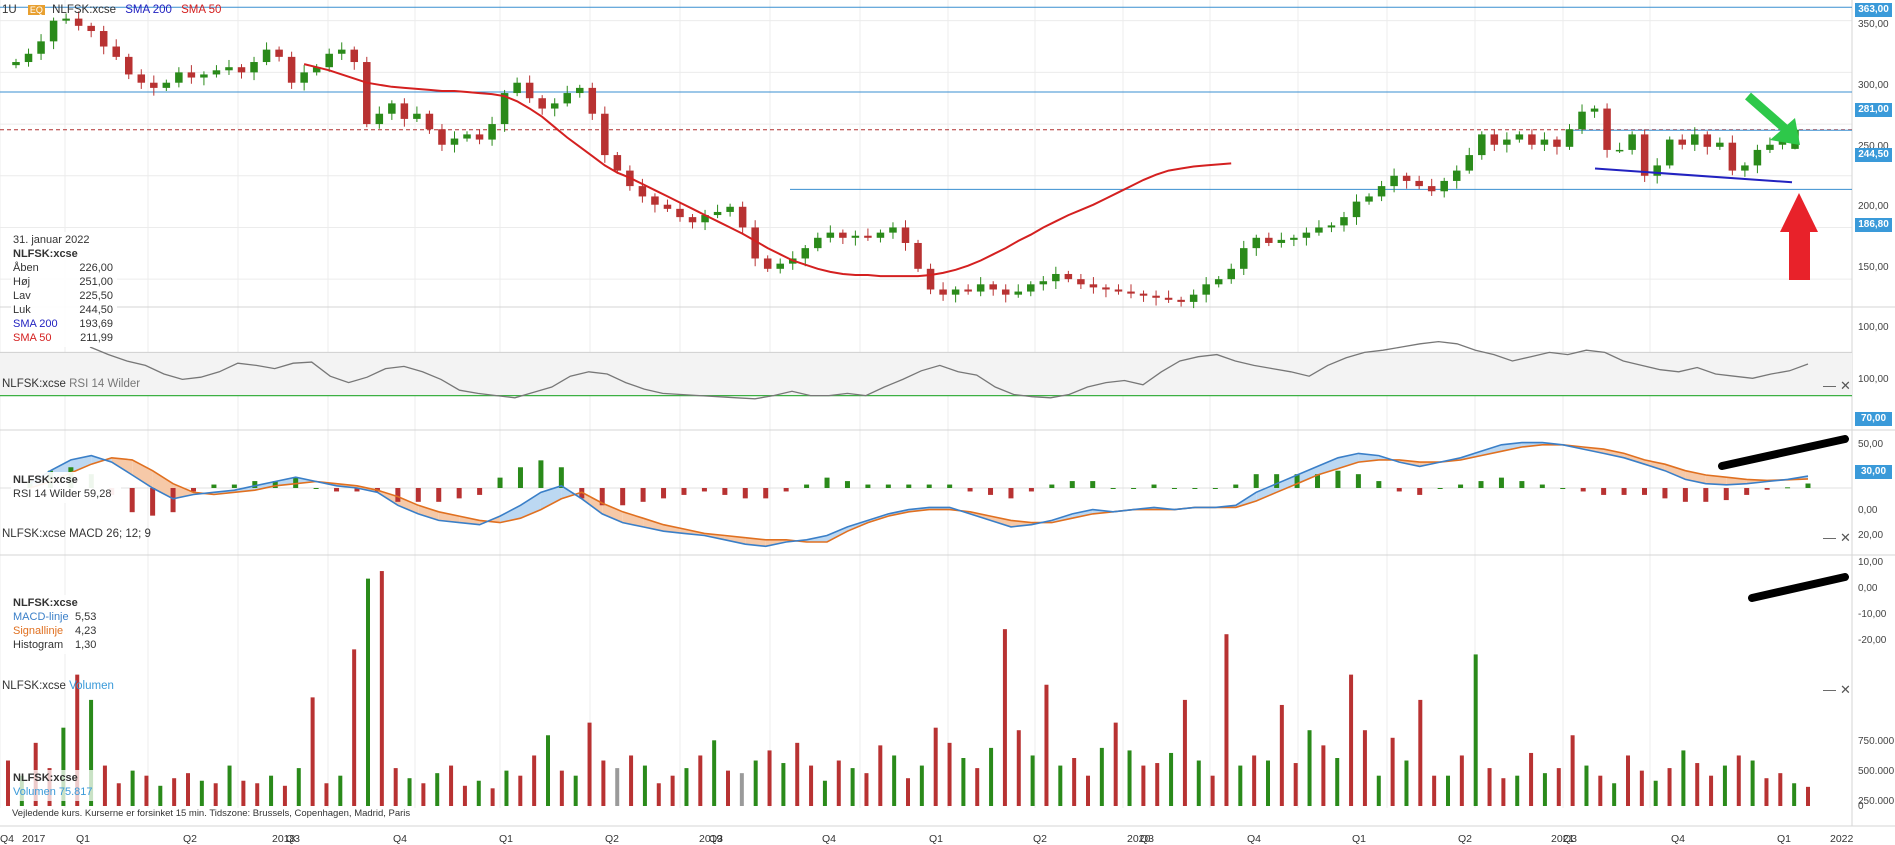 The image size is (1895, 845). What do you see at coordinates (105, 384) in the screenshot?
I see `rsi-indicator: RSI 14 Wilder` at bounding box center [105, 384].